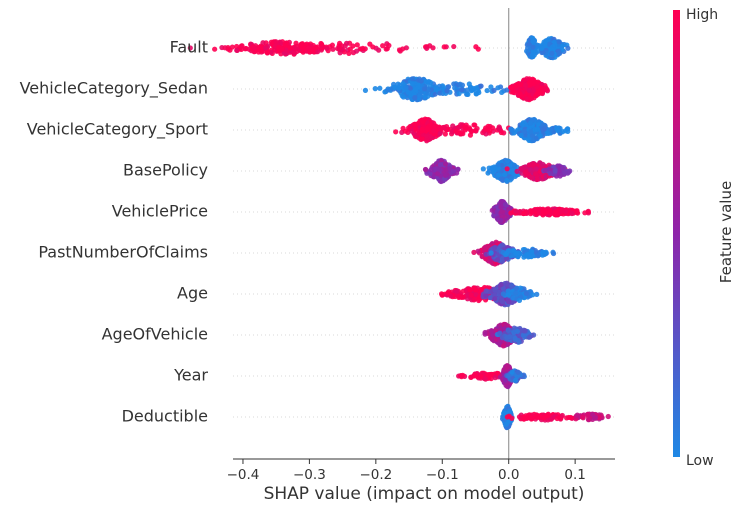 The width and height of the screenshot is (741, 514). I want to click on feature-label: Year, so click(190, 375).